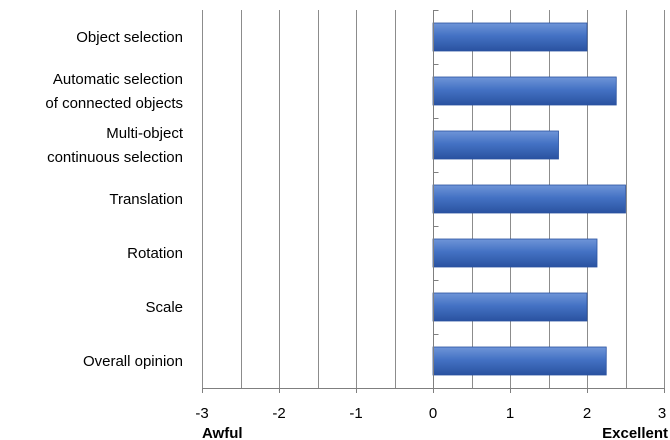 The image size is (670, 440). I want to click on category-label: Rotation, so click(155, 253).